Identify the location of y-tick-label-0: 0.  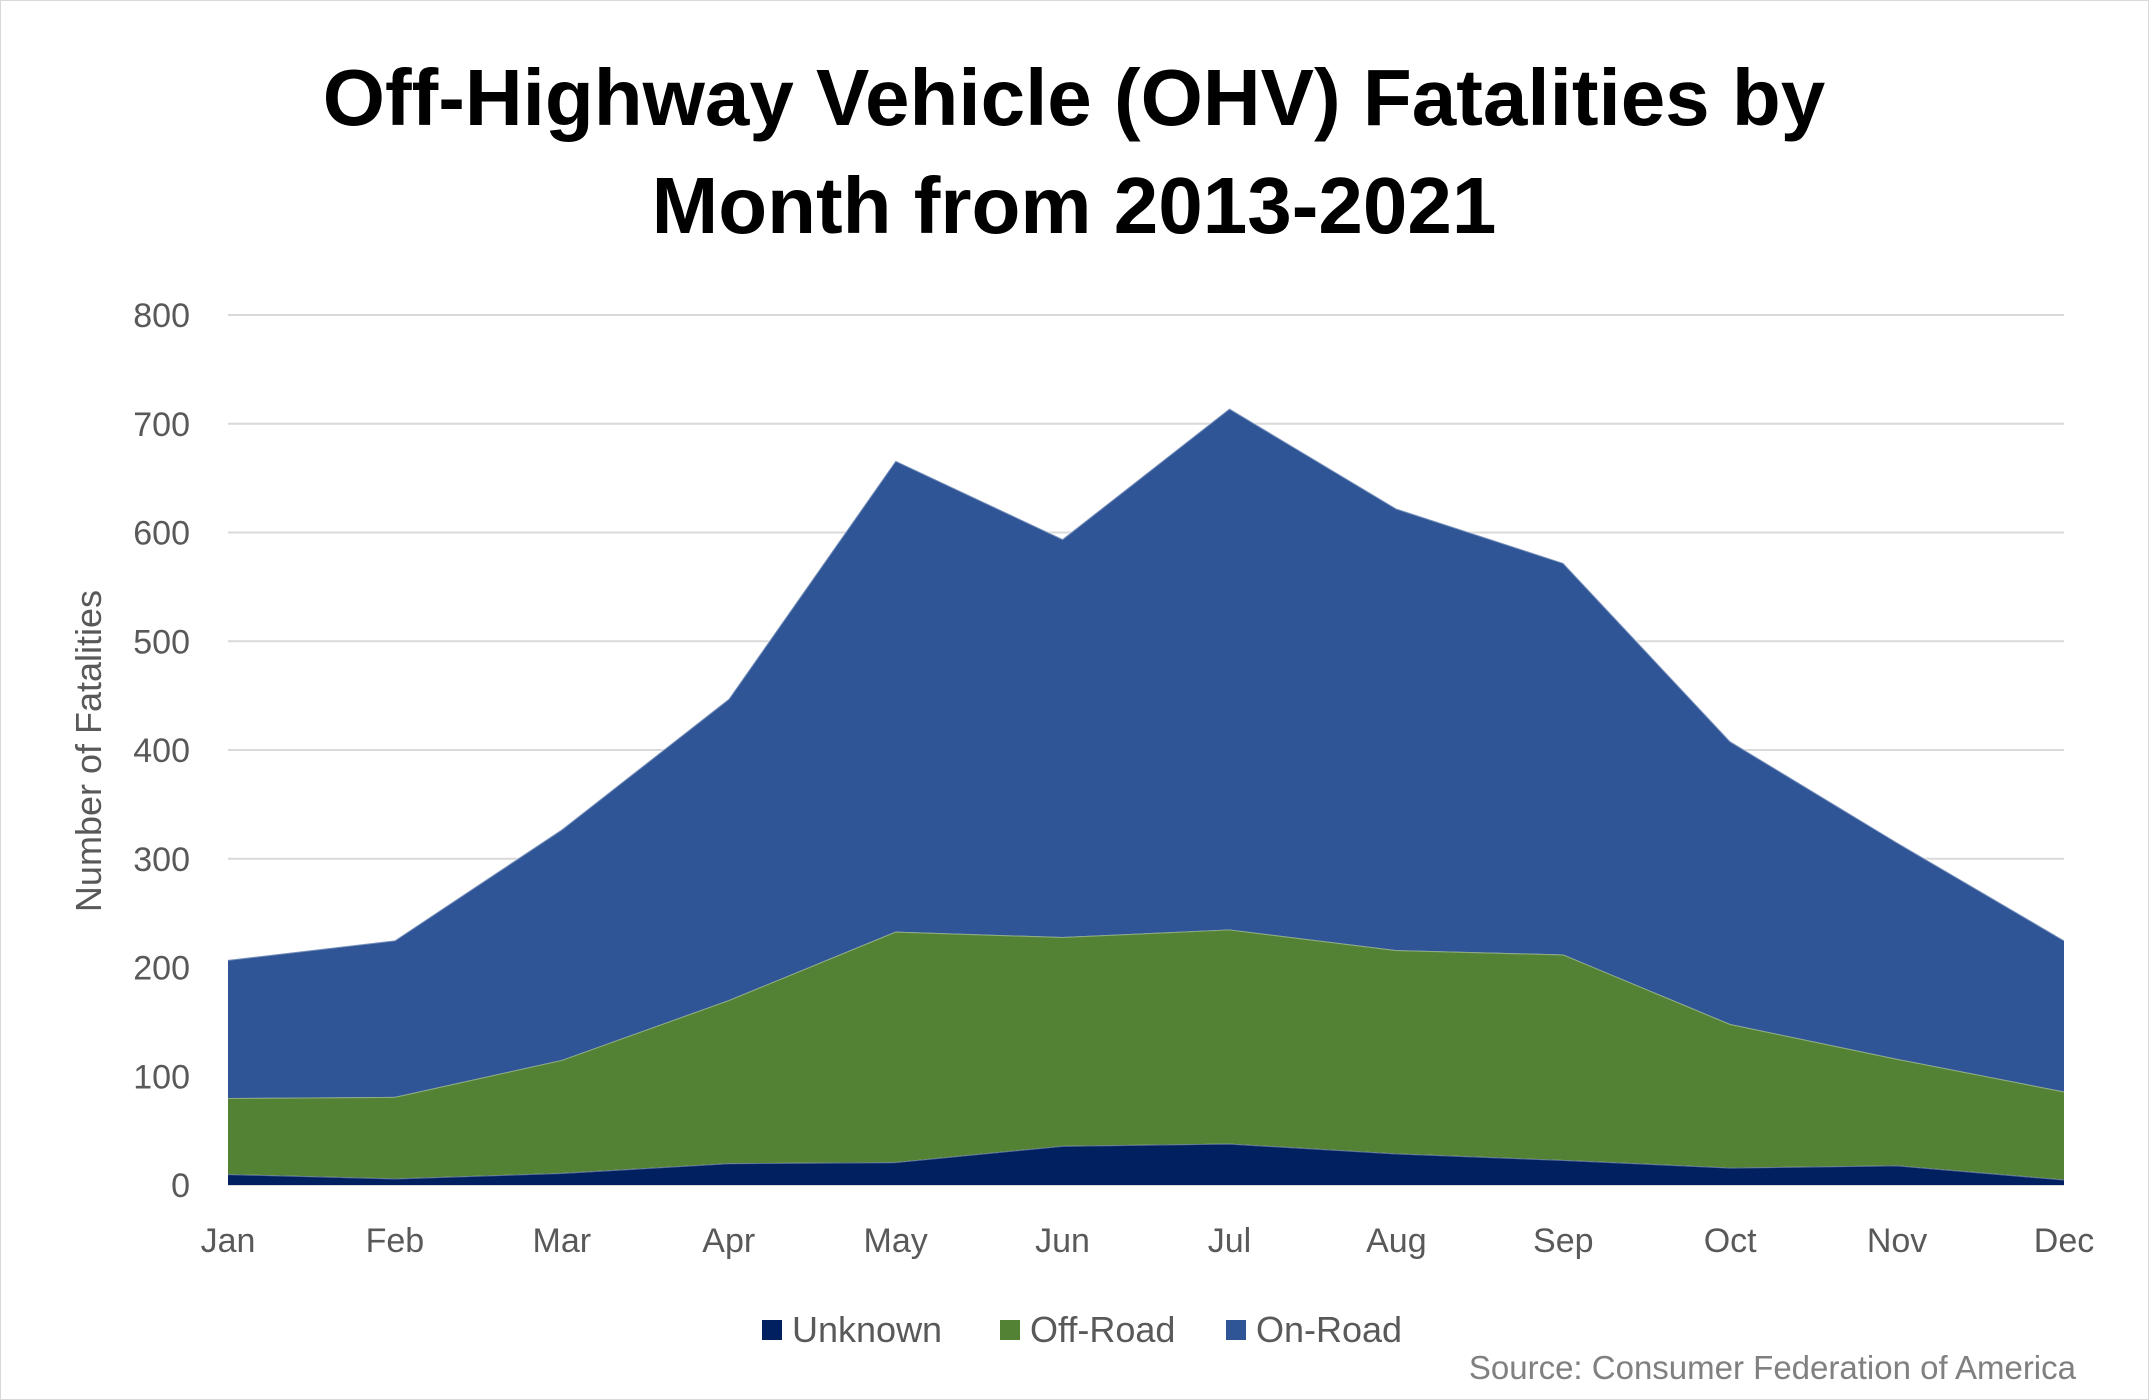
(180, 1186).